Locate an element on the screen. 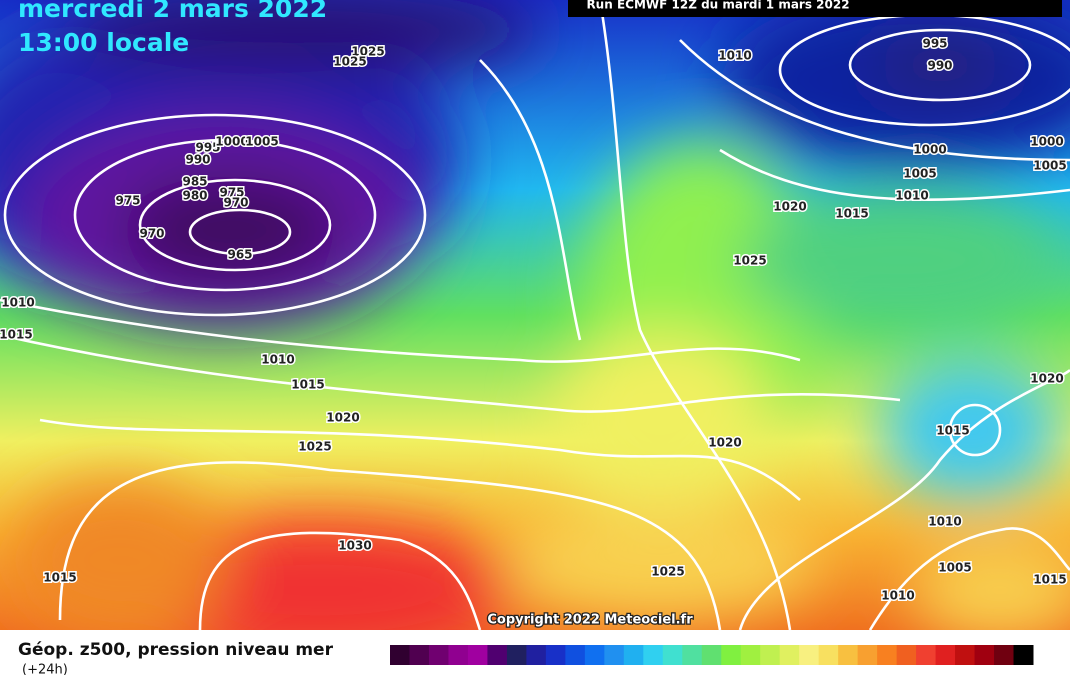 The height and width of the screenshot is (675, 1070). run-info: Run ECMWF 12Z du mardi 1 mars 2022 is located at coordinates (717, 6).